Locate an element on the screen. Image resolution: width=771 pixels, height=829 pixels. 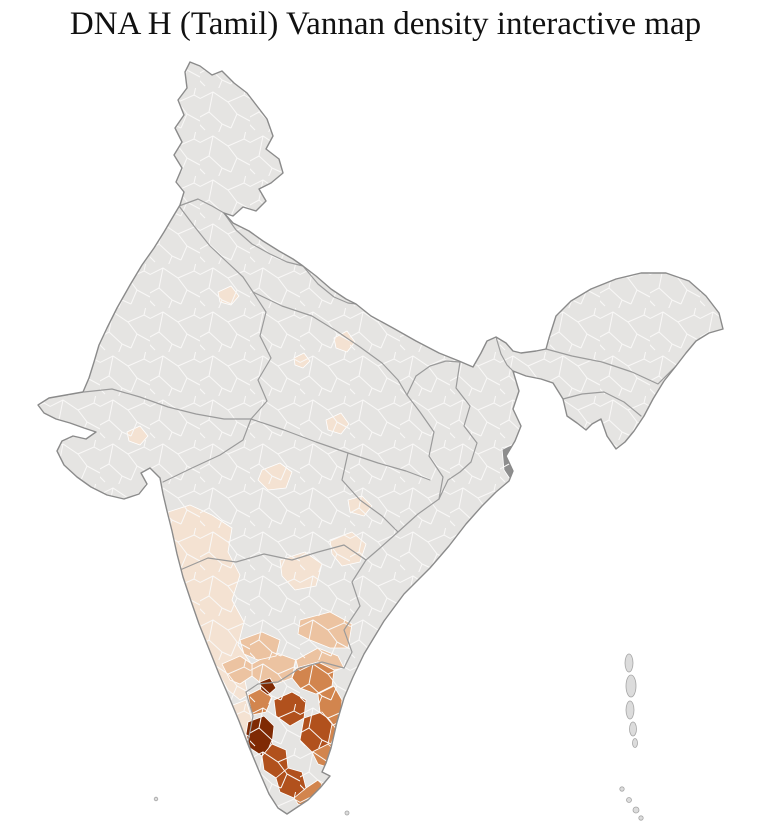
andaman-nicobar-islands is located at coordinates (631, 737).